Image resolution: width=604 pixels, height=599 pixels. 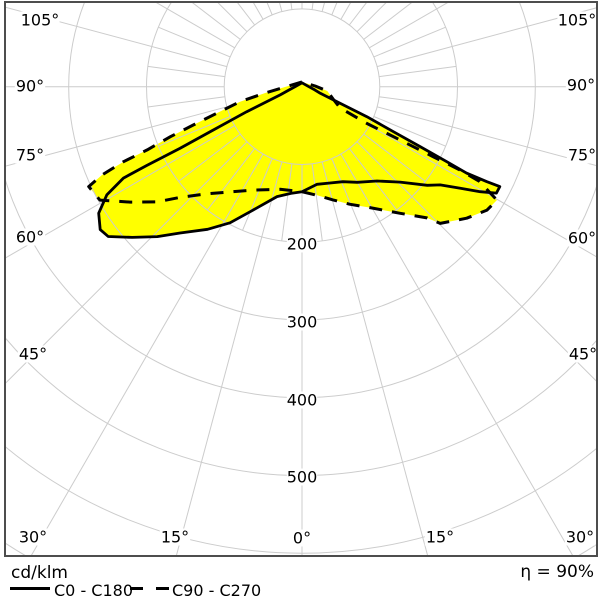 What do you see at coordinates (30, 588) in the screenshot?
I see `legend-solid-line-sample` at bounding box center [30, 588].